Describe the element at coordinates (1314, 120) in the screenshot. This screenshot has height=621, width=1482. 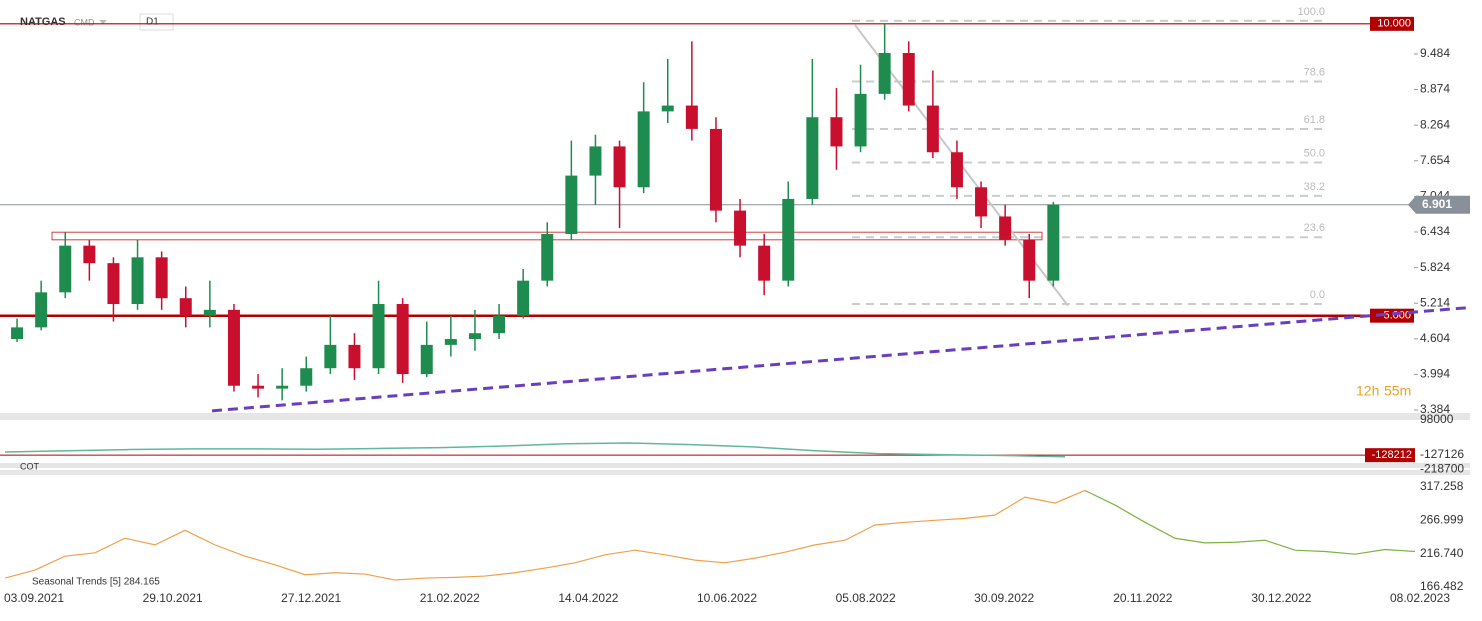
I see `fib-label: 61.8` at that location.